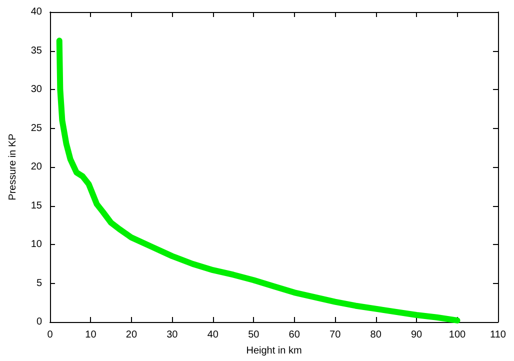 Image resolution: width=514 pixels, height=361 pixels. What do you see at coordinates (36, 128) in the screenshot?
I see `y-tick-label: 25` at bounding box center [36, 128].